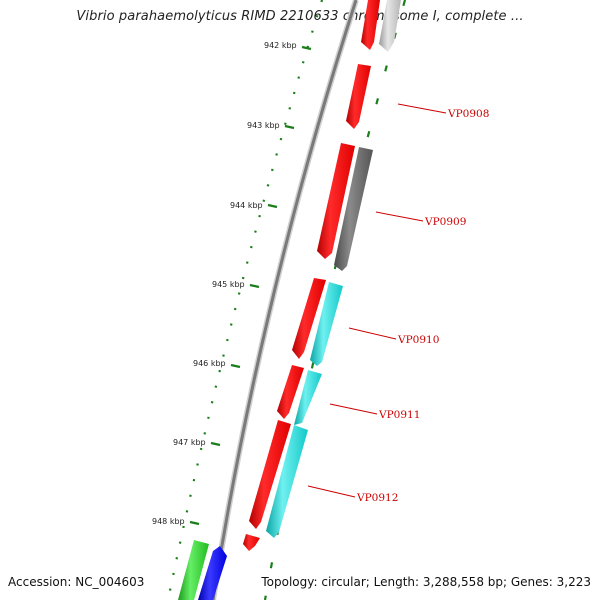  Describe the element at coordinates (209, 363) in the screenshot. I see `ruler-label: 946 kbp` at that location.